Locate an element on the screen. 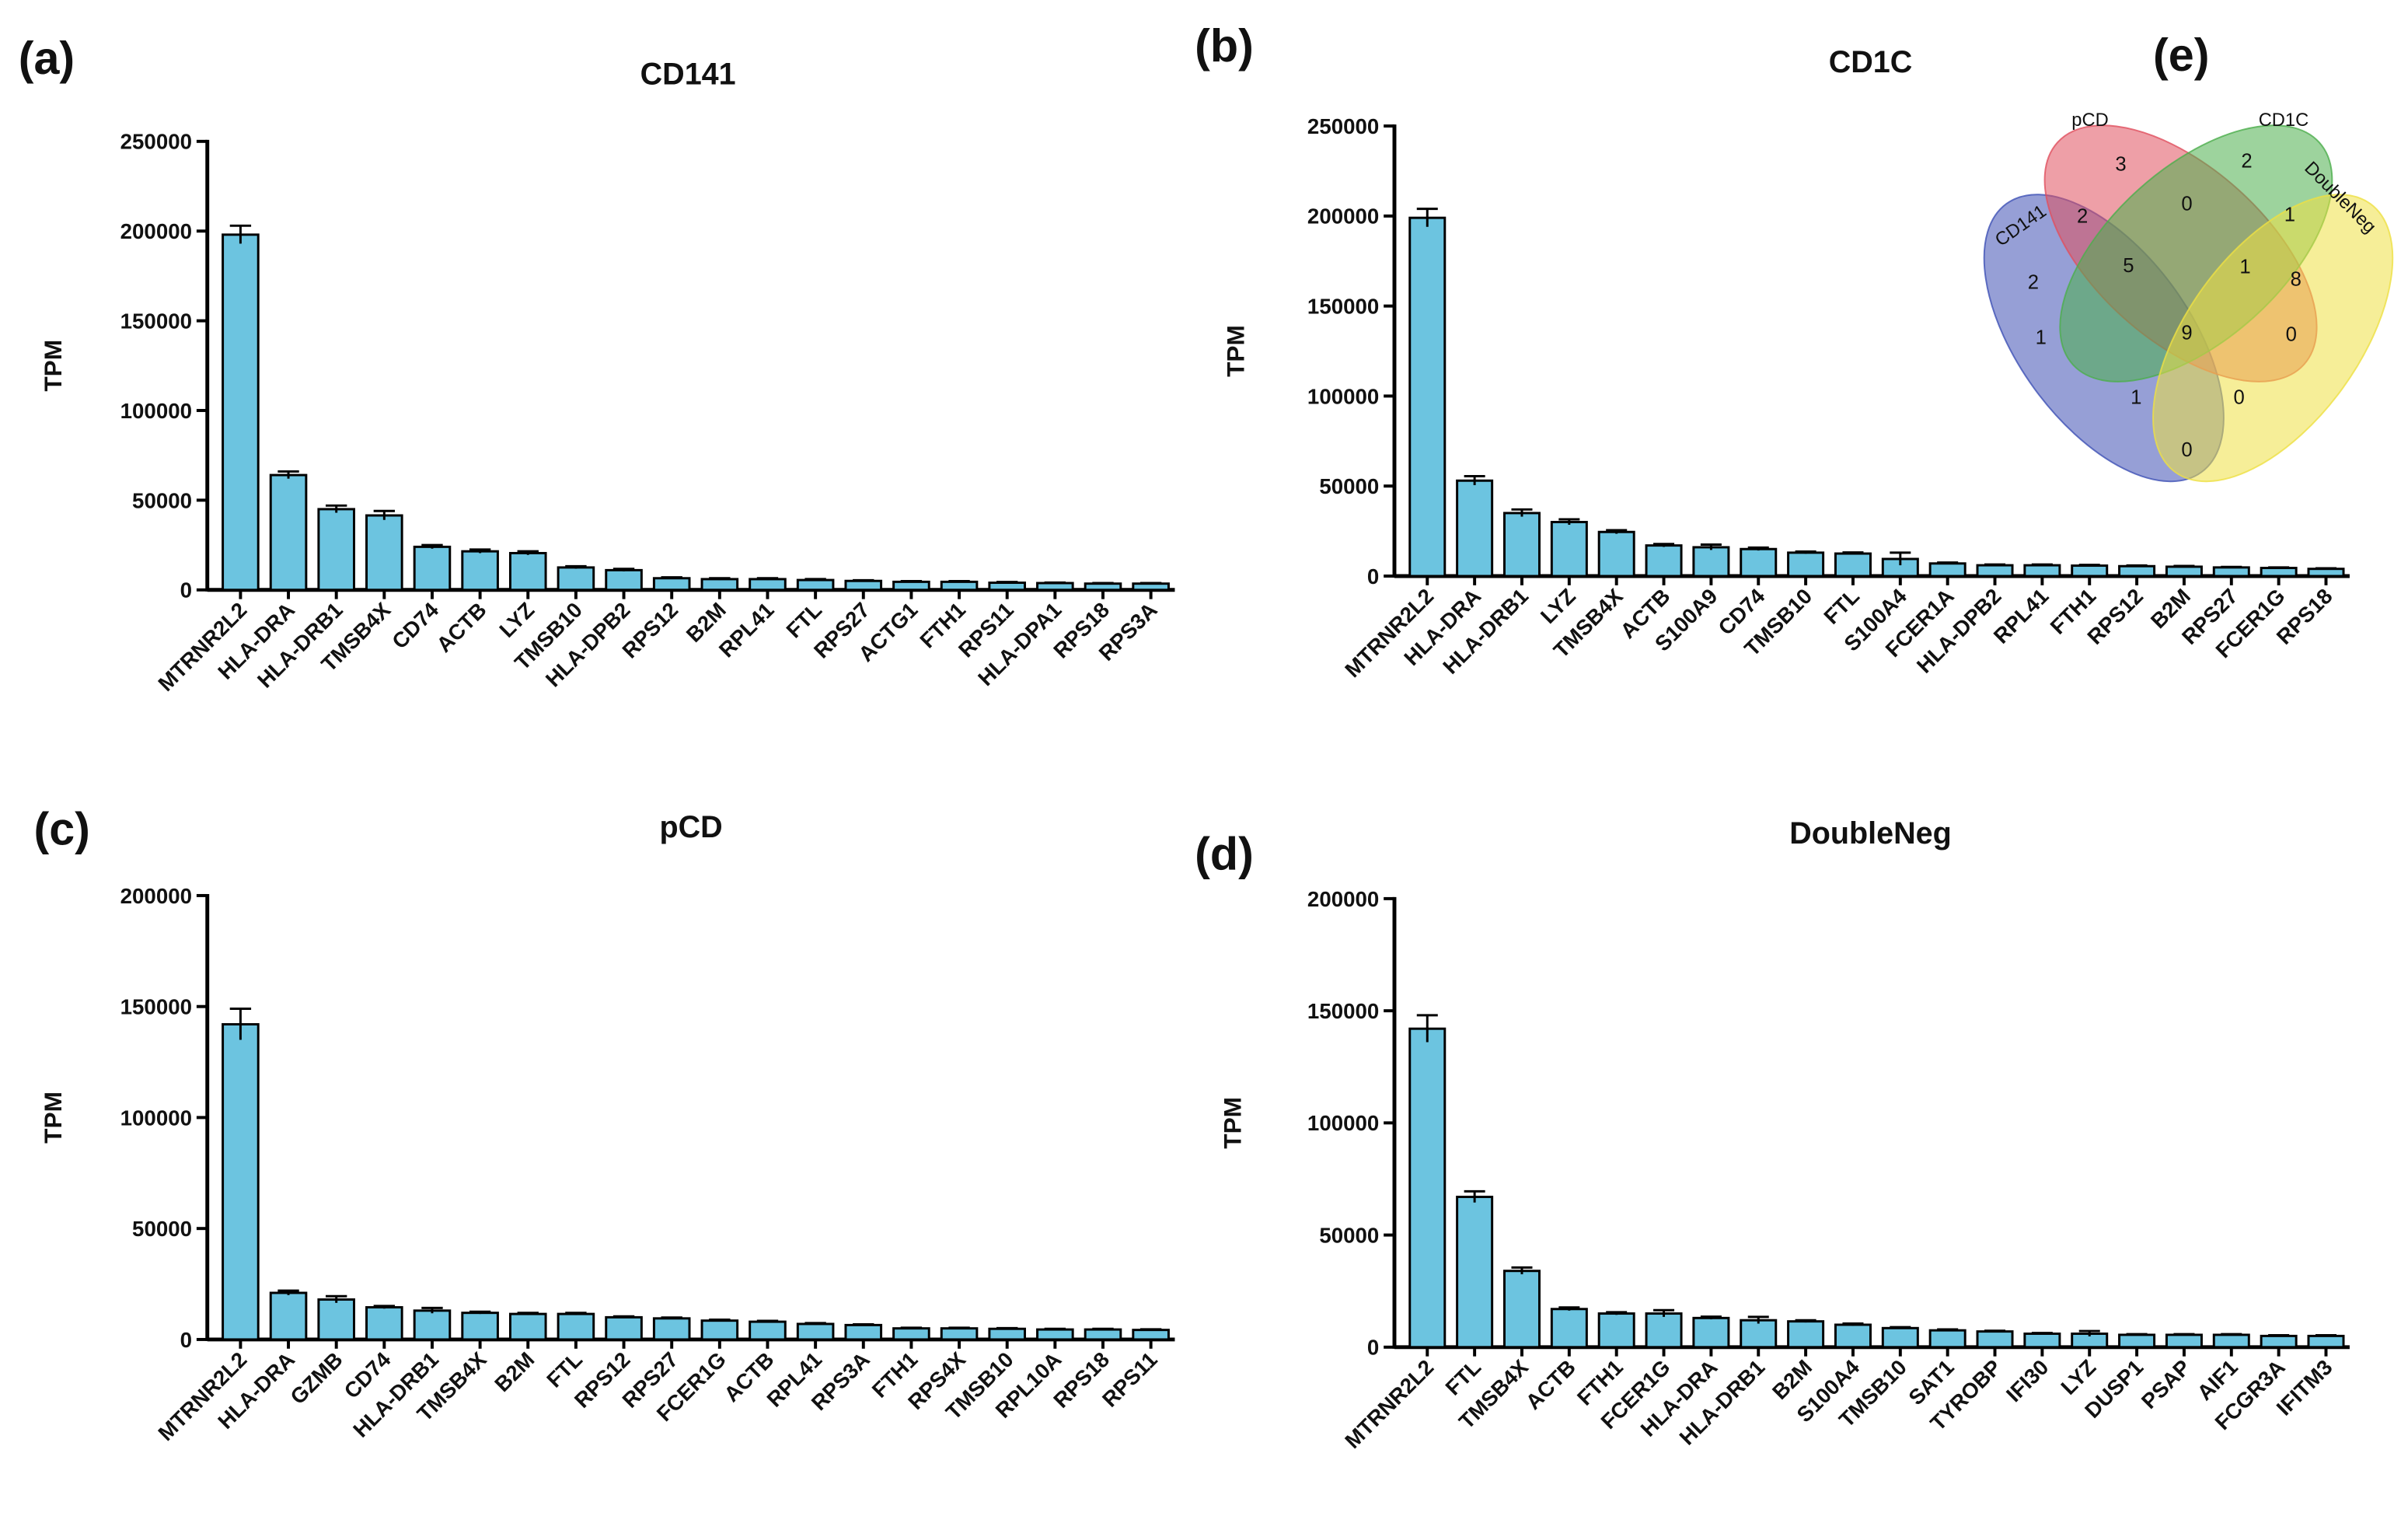 This screenshot has height=1530, width=2408. panel-label: (c) is located at coordinates (61, 829).